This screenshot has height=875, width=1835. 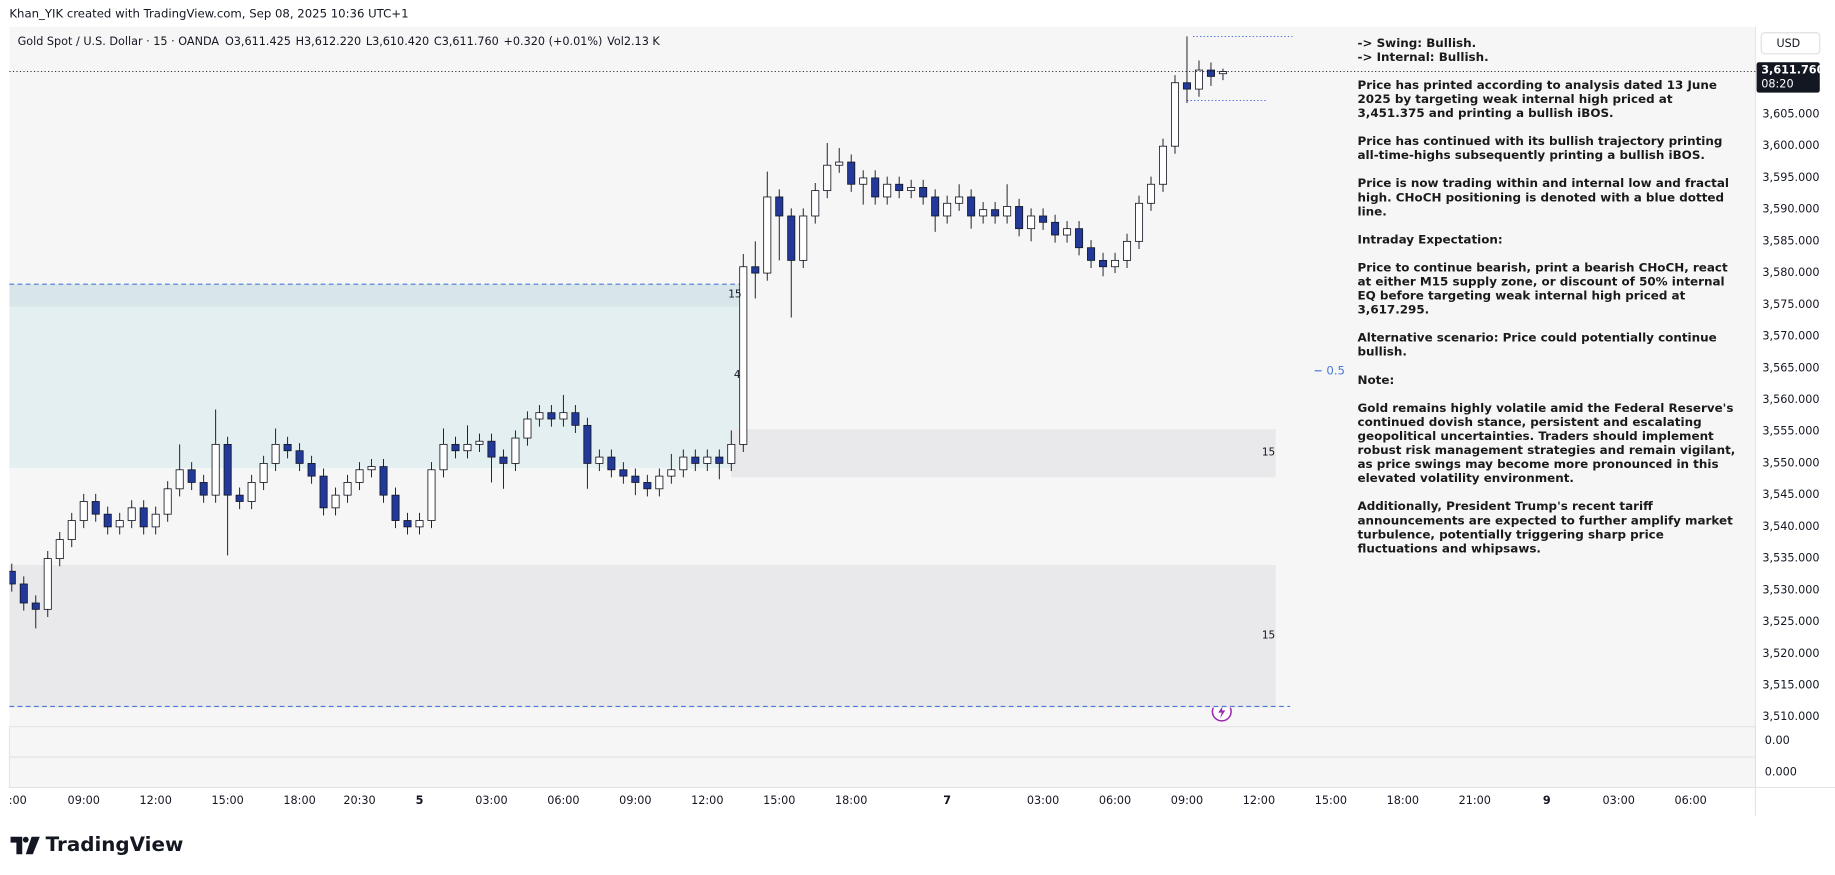 What do you see at coordinates (1423, 57) in the screenshot?
I see `note-line: -> Internal: Bullish.` at bounding box center [1423, 57].